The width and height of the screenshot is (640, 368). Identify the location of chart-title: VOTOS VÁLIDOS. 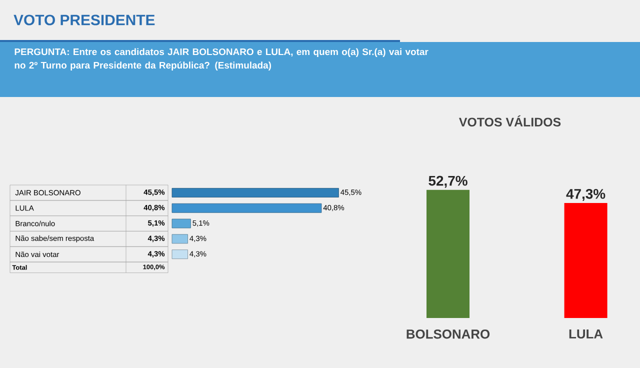
(510, 121).